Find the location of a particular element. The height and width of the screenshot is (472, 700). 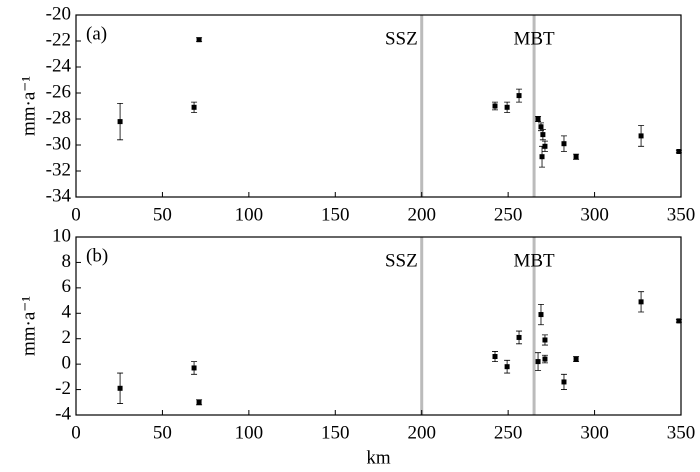

y-tick-label: -30 is located at coordinates (58, 143).